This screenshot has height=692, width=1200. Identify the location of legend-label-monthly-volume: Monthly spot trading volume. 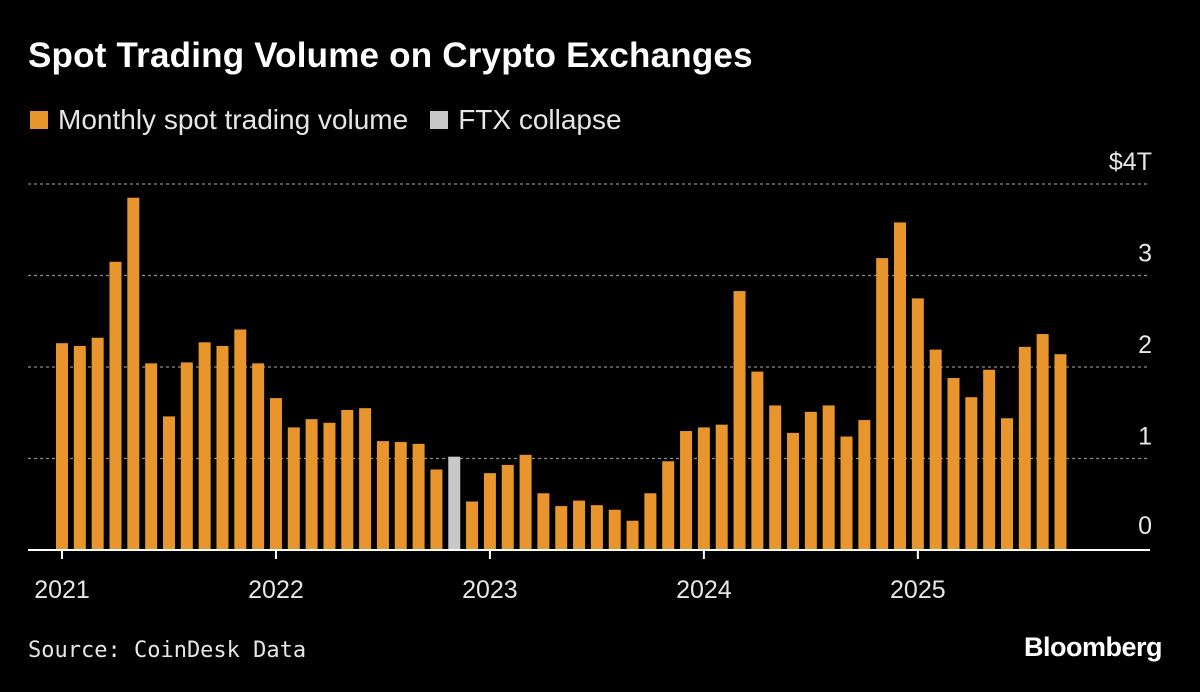
(233, 119).